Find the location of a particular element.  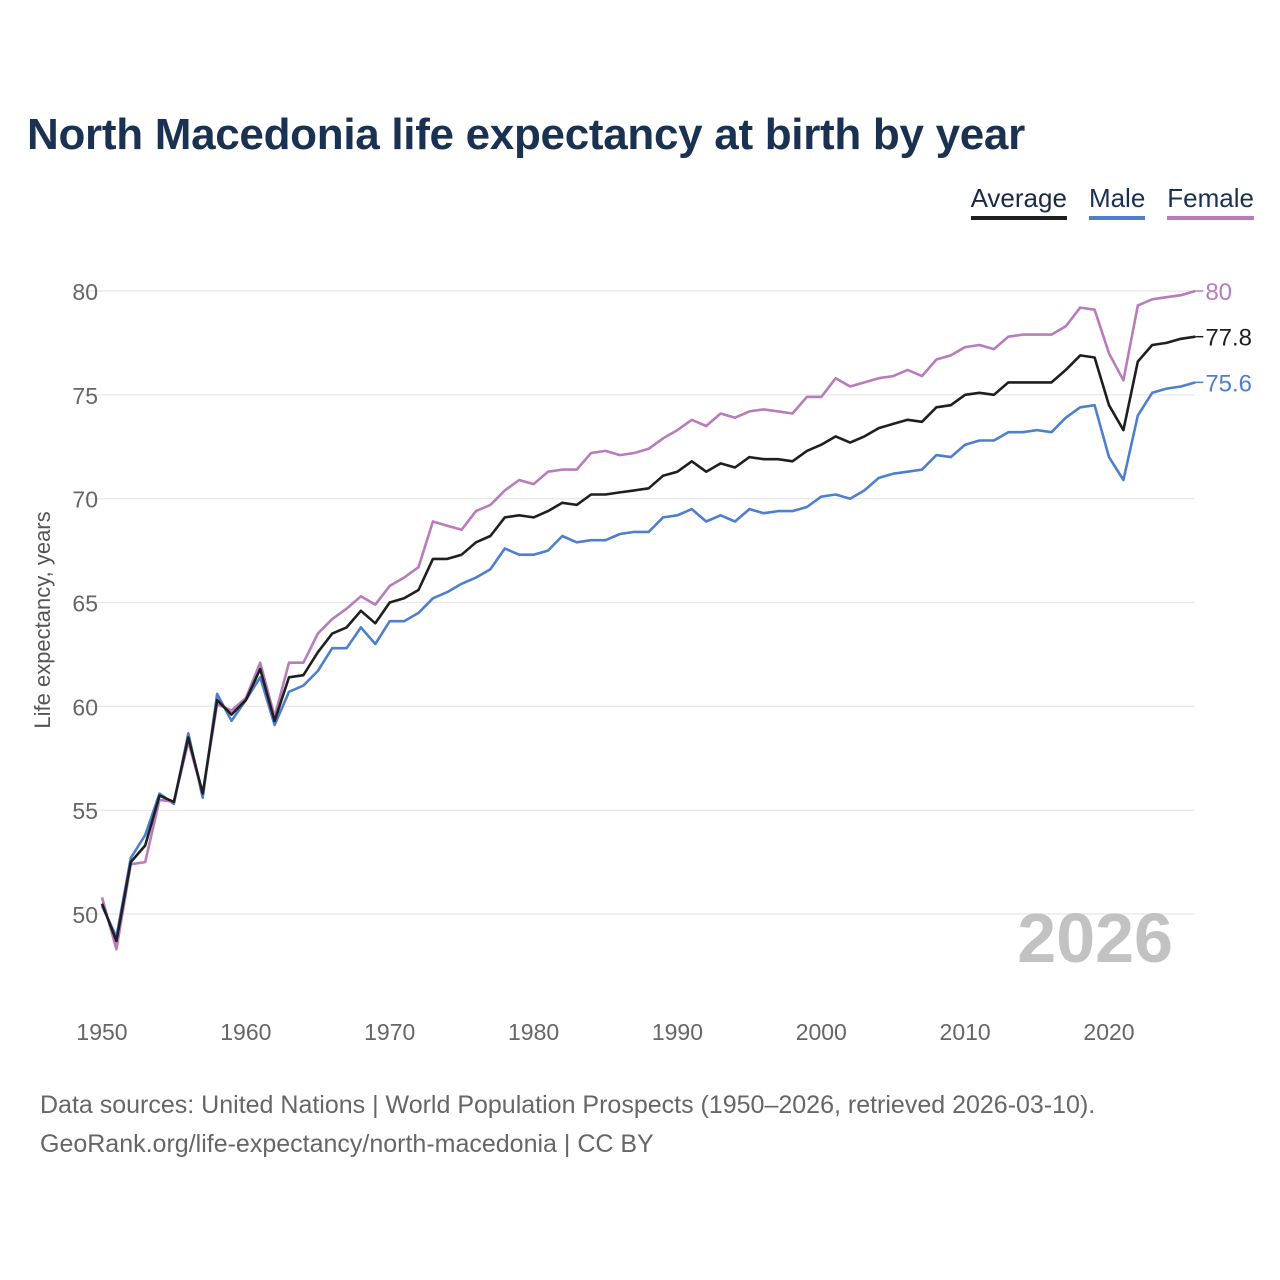

y-tick-label: 55 is located at coordinates (85, 811).